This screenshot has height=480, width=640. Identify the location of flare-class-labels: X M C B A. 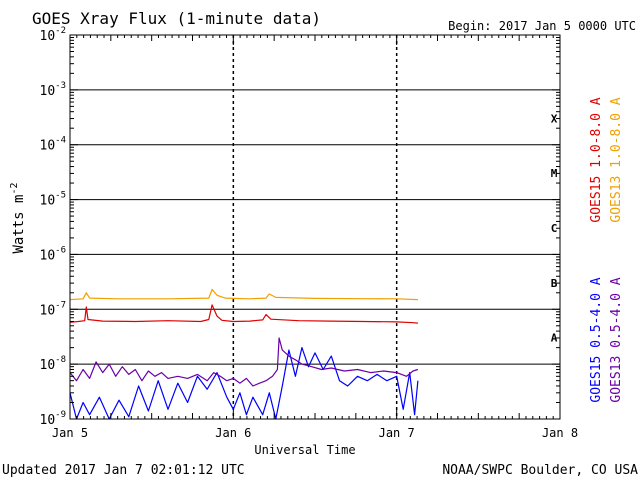
(554, 228).